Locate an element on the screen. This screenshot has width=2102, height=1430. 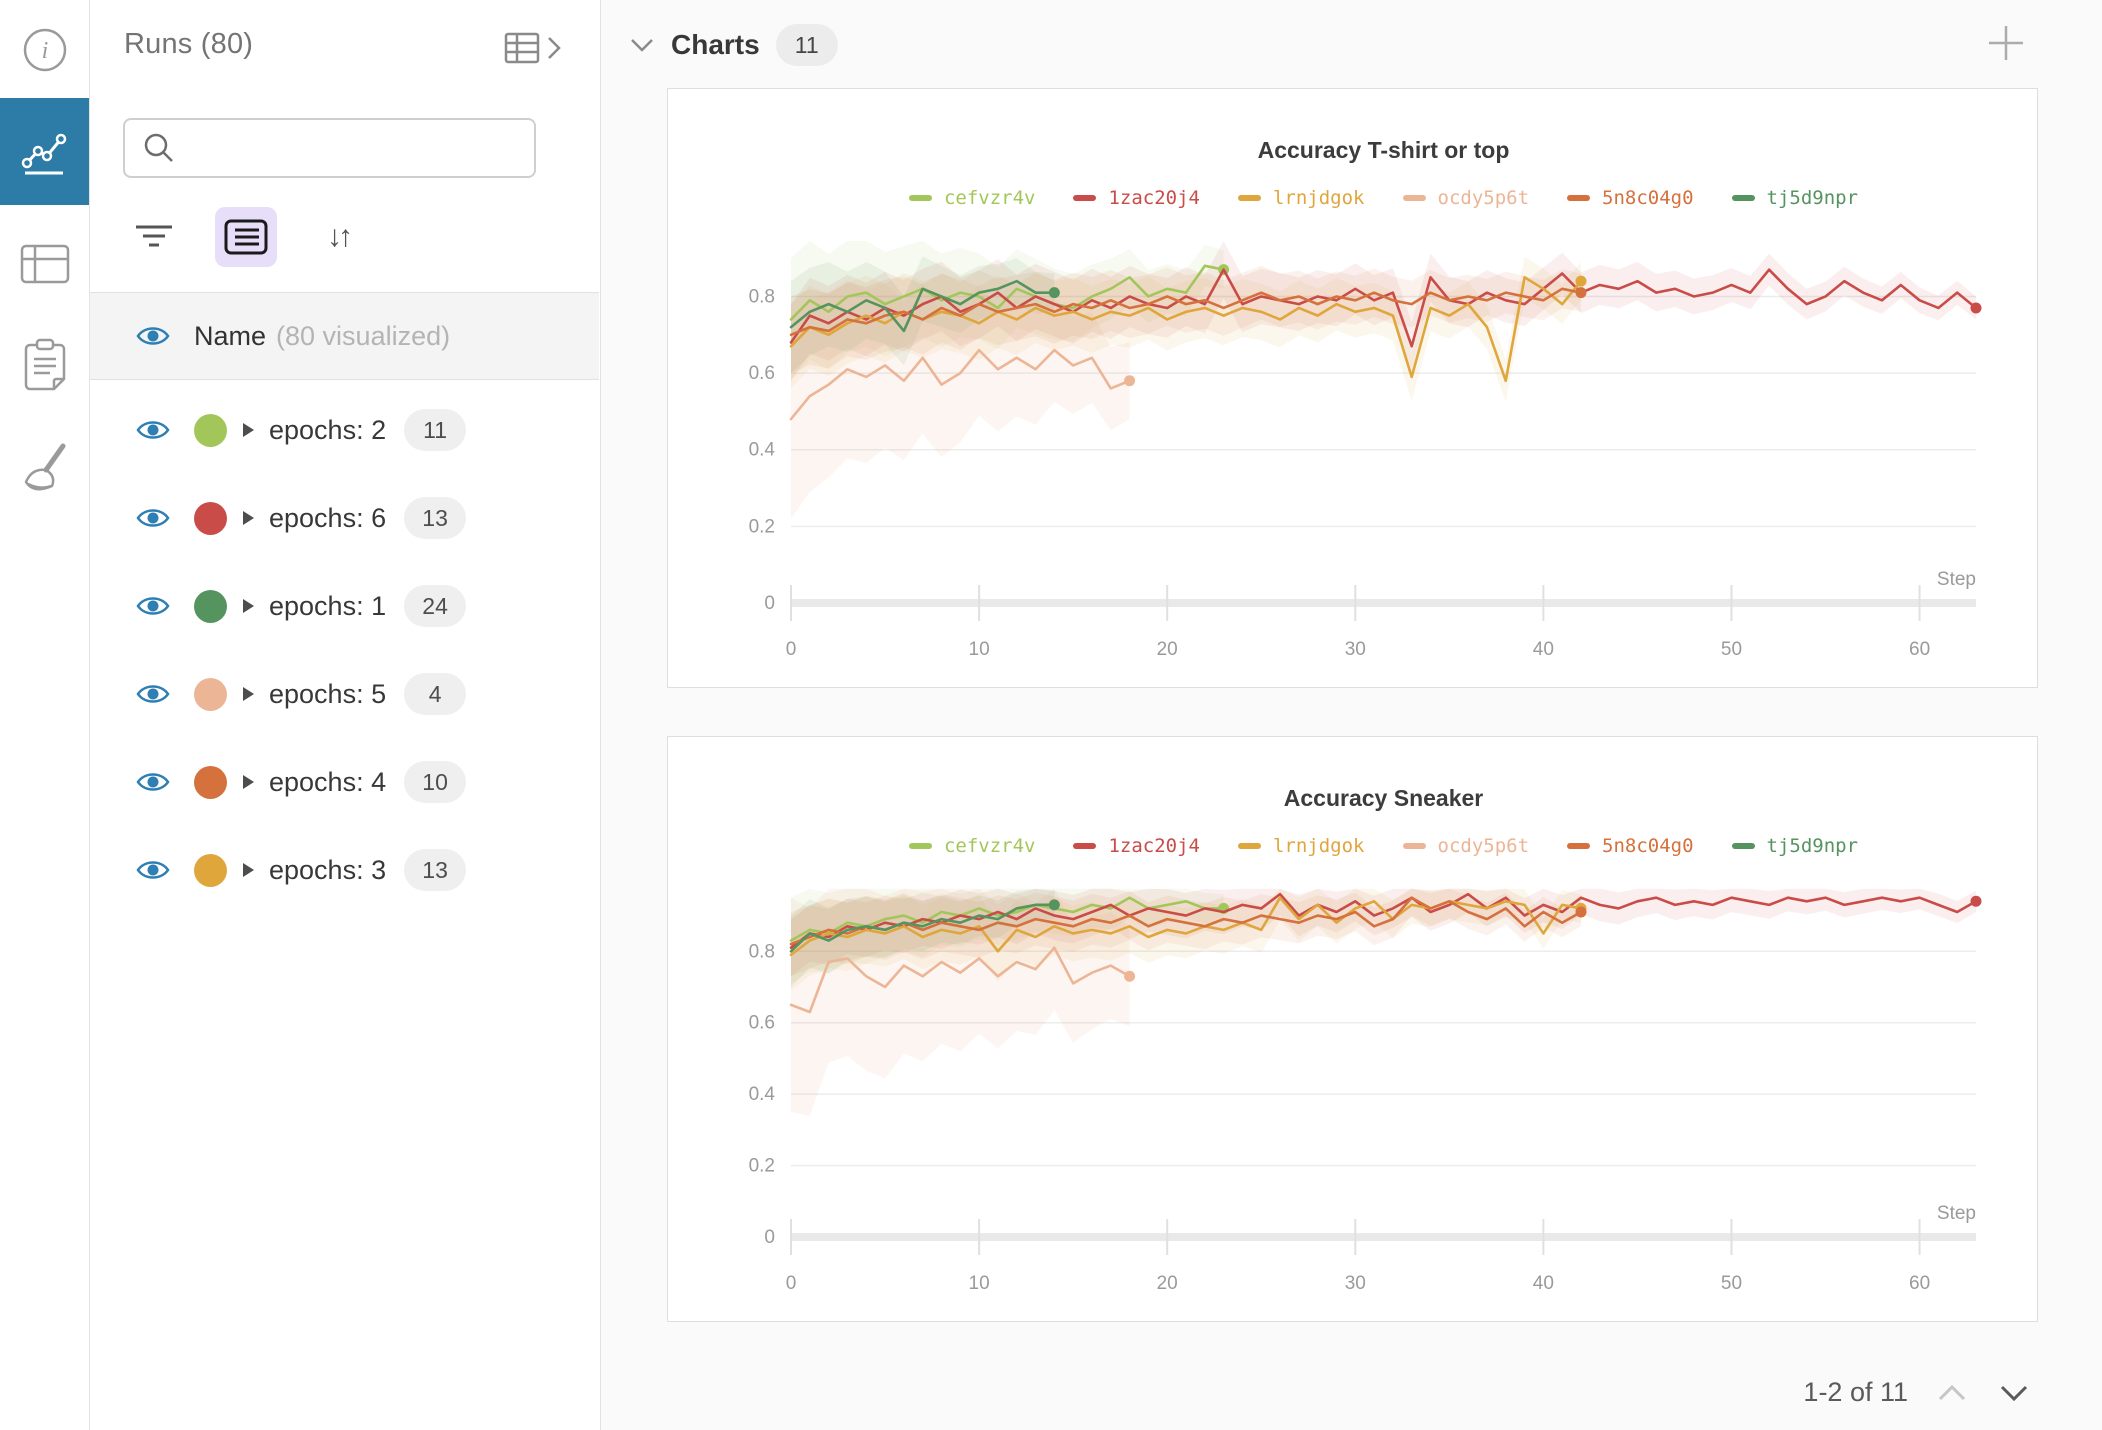
sort-icon: ↓↑ is located at coordinates (340, 236).